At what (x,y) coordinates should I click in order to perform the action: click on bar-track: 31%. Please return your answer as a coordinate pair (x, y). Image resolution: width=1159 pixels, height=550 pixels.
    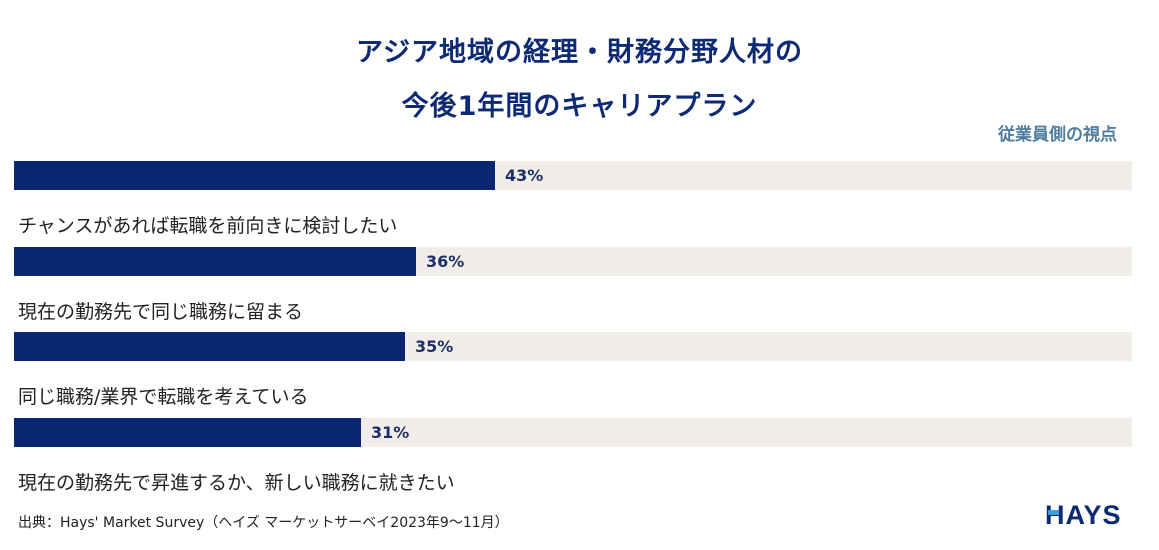
    Looking at the image, I should click on (573, 432).